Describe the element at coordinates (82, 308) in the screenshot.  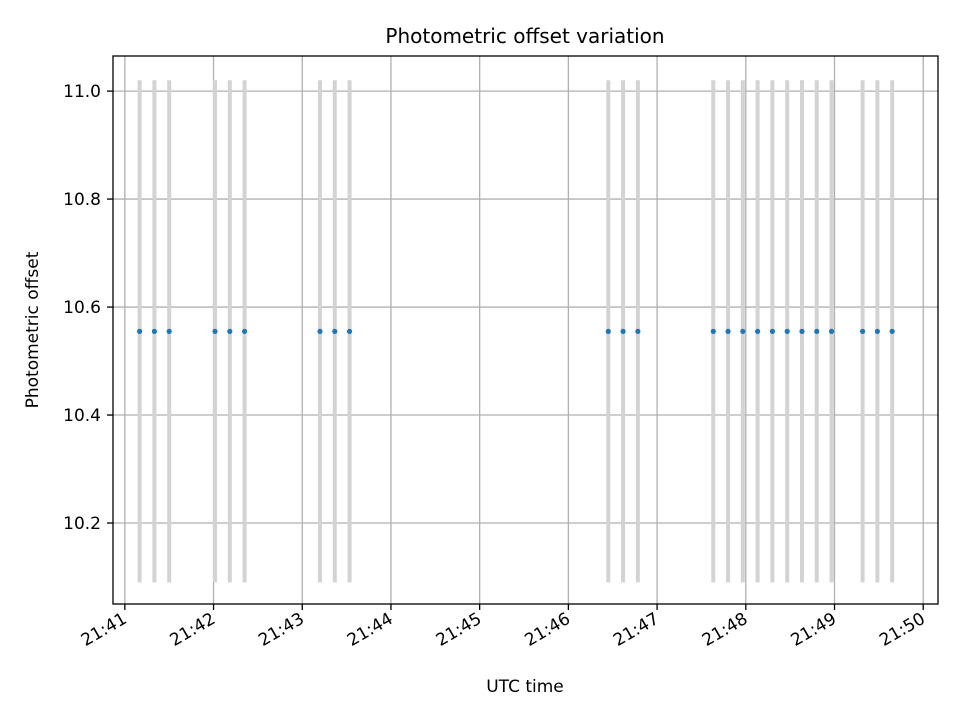
I see `y-tick-label: 10.6` at that location.